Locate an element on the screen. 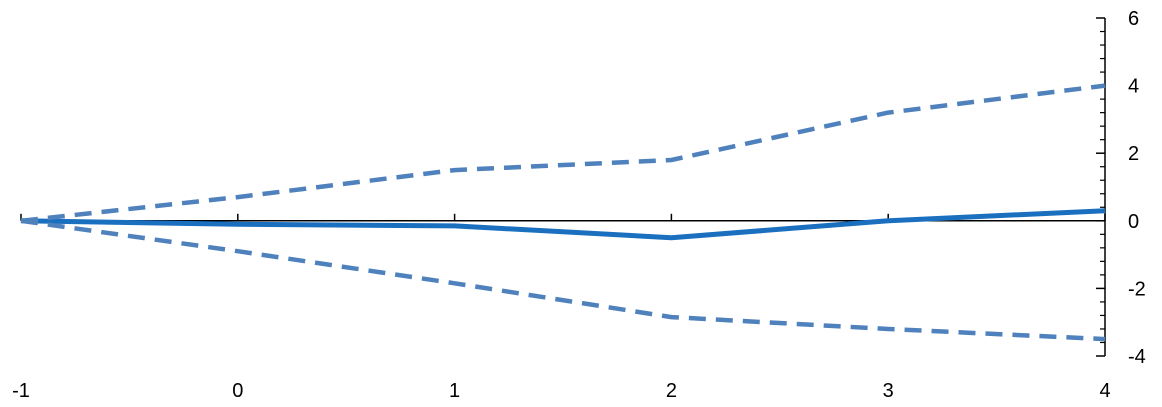 The height and width of the screenshot is (407, 1162). x-tick-label: 3 is located at coordinates (888, 391).